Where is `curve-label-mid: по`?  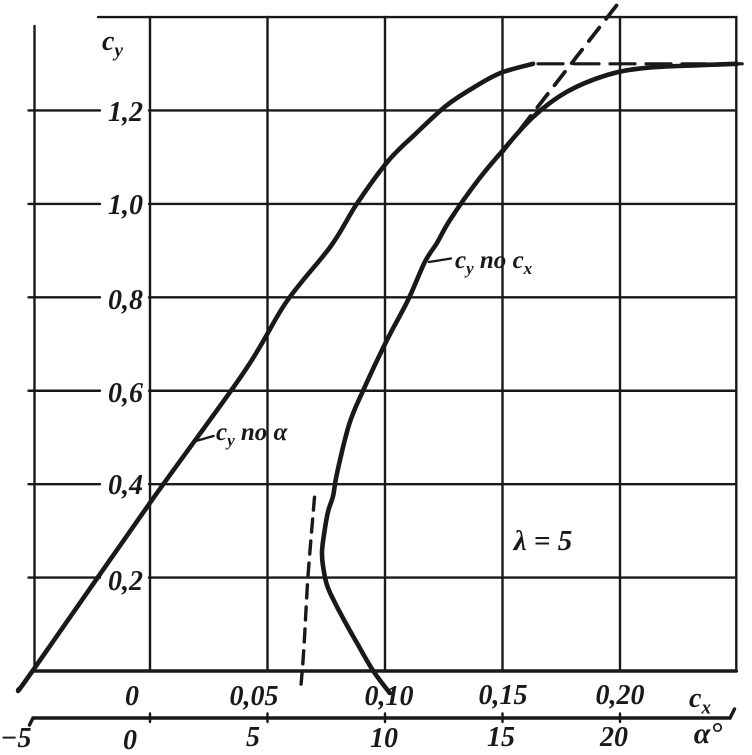
curve-label-mid: по is located at coordinates (493, 260).